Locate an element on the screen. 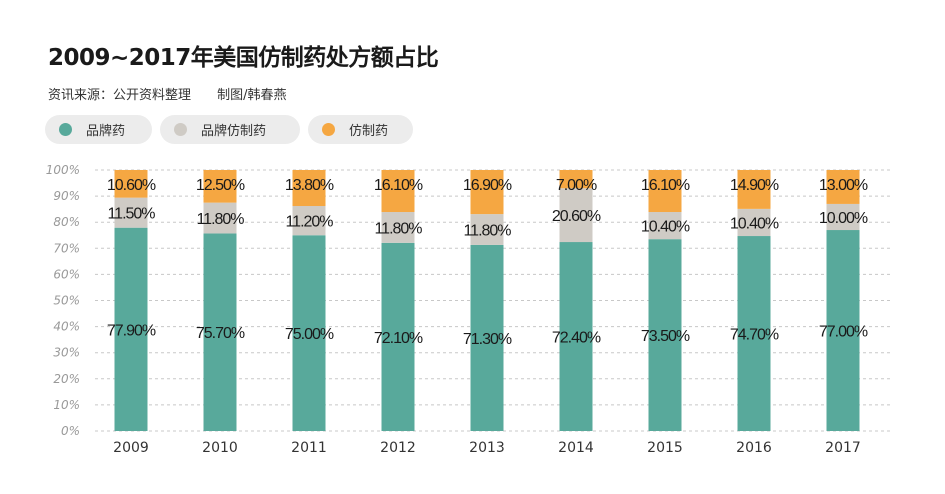  legend-item-brand: 品牌药 is located at coordinates (98, 129).